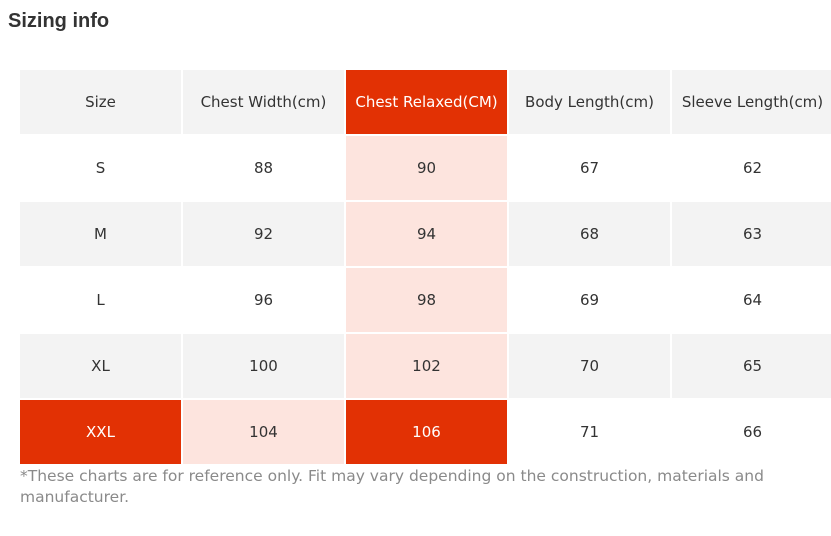 The height and width of the screenshot is (536, 831). I want to click on table-cell: 100, so click(263, 366).